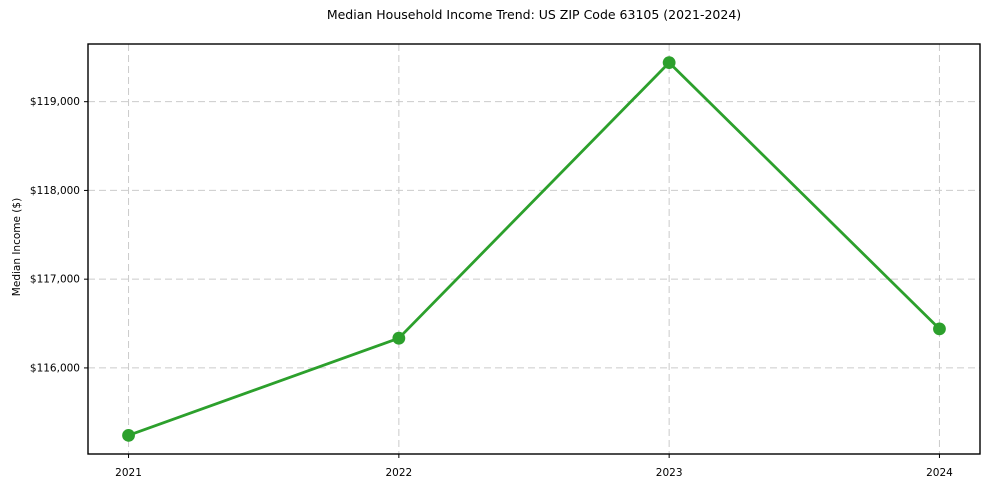 This screenshot has height=490, width=989. Describe the element at coordinates (55, 102) in the screenshot. I see `y-tick-label: $119,000` at that location.